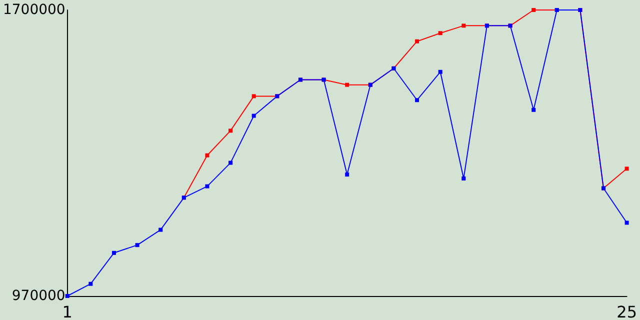 The width and height of the screenshot is (640, 320). Describe the element at coordinates (67, 311) in the screenshot. I see `x-tick-label: 1` at that location.